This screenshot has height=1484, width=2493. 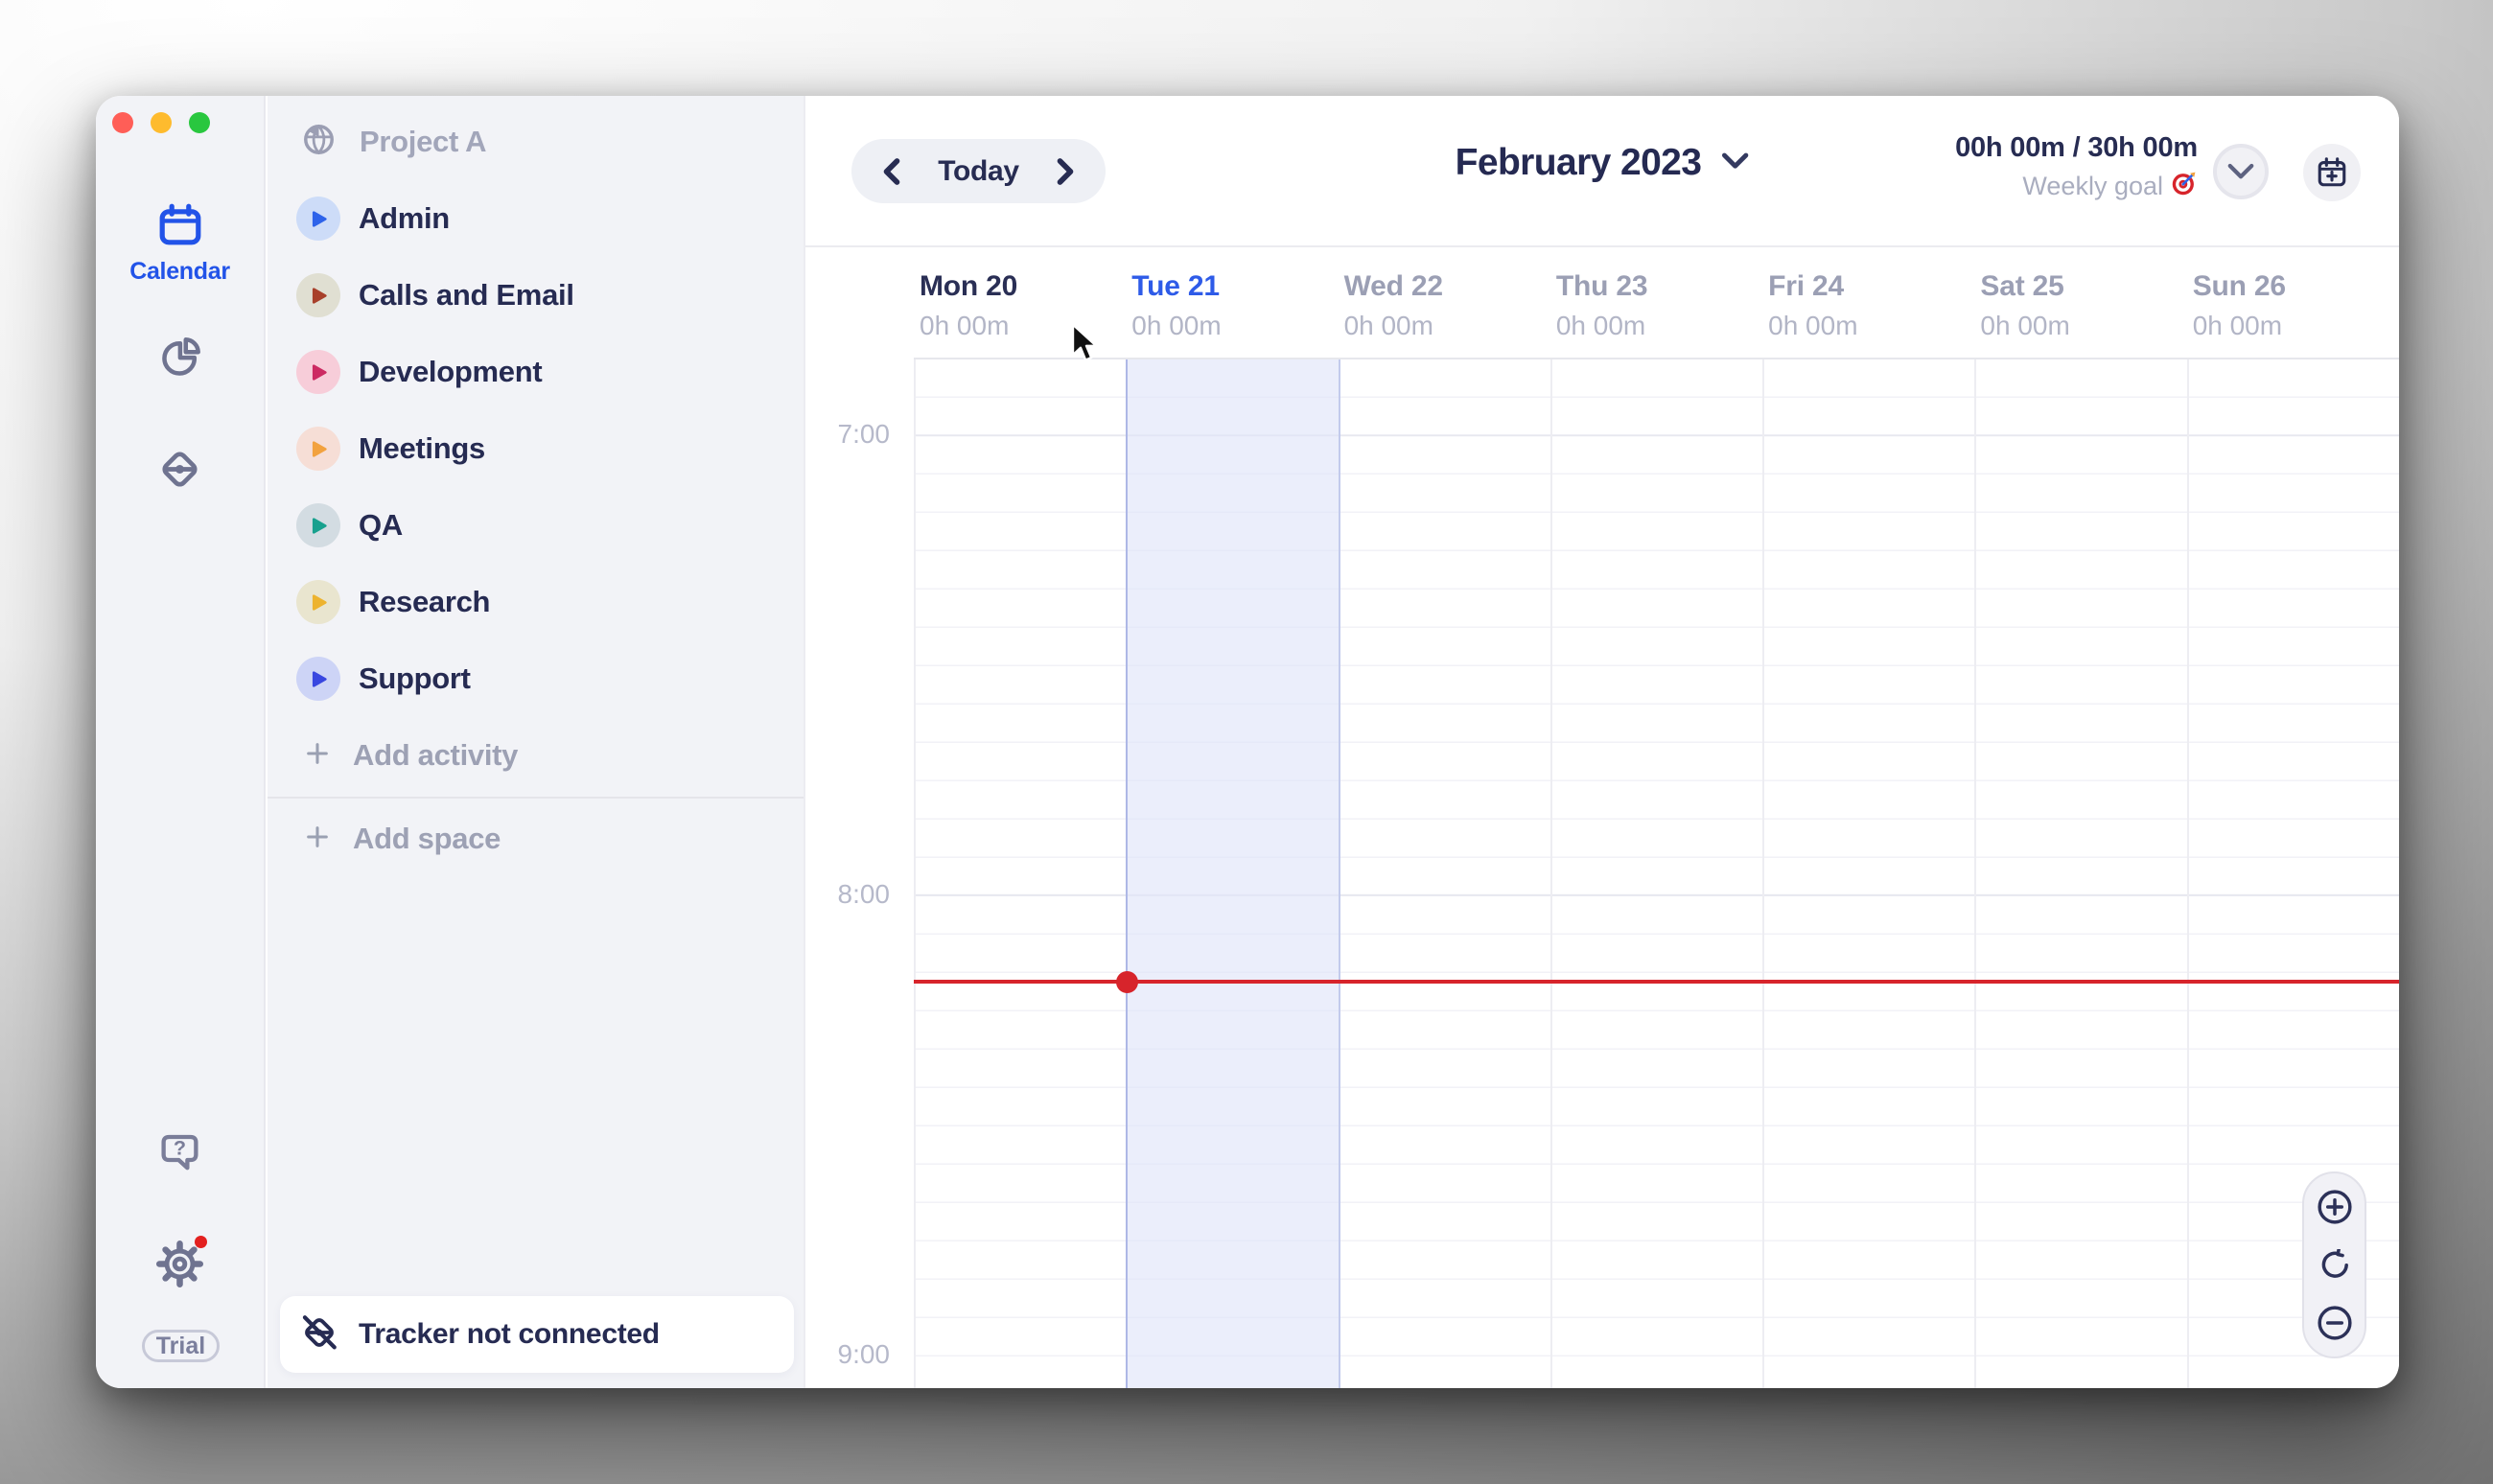 I want to click on today-navigator: Today, so click(x=978, y=171).